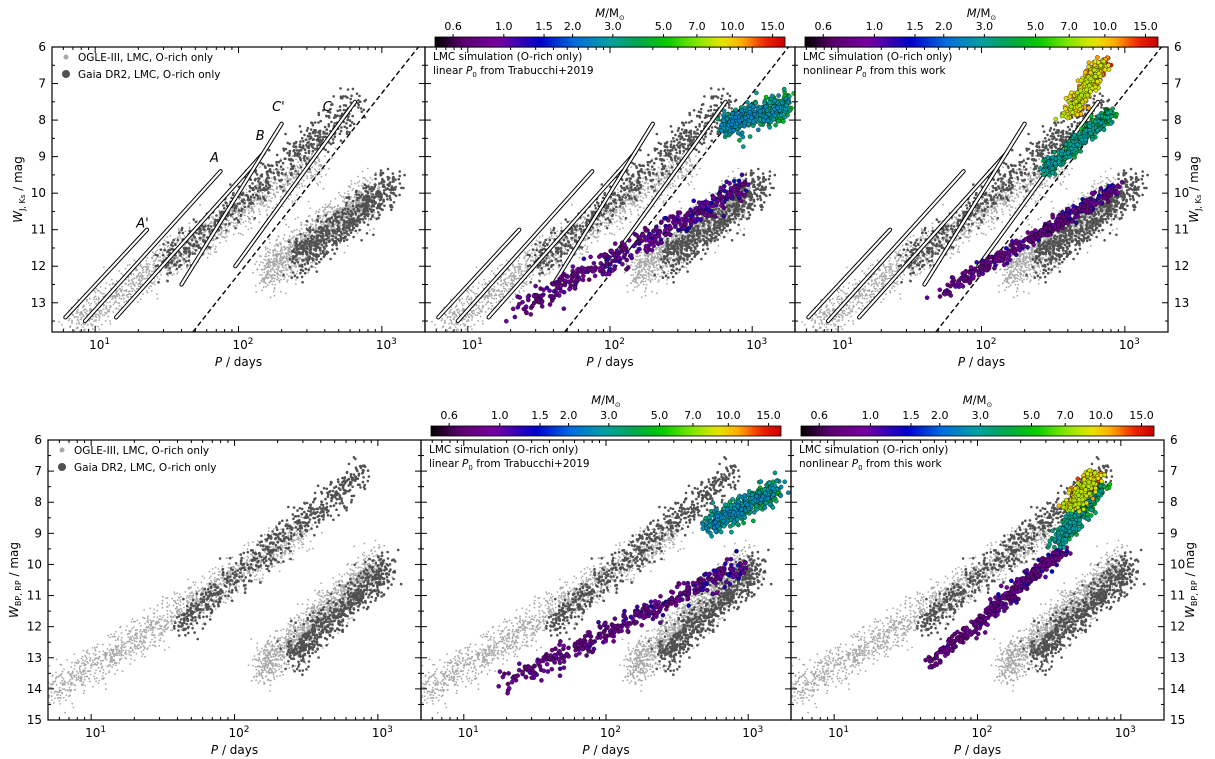 The height and width of the screenshot is (759, 1215). What do you see at coordinates (141, 224) in the screenshot?
I see `sequence-label: A'` at bounding box center [141, 224].